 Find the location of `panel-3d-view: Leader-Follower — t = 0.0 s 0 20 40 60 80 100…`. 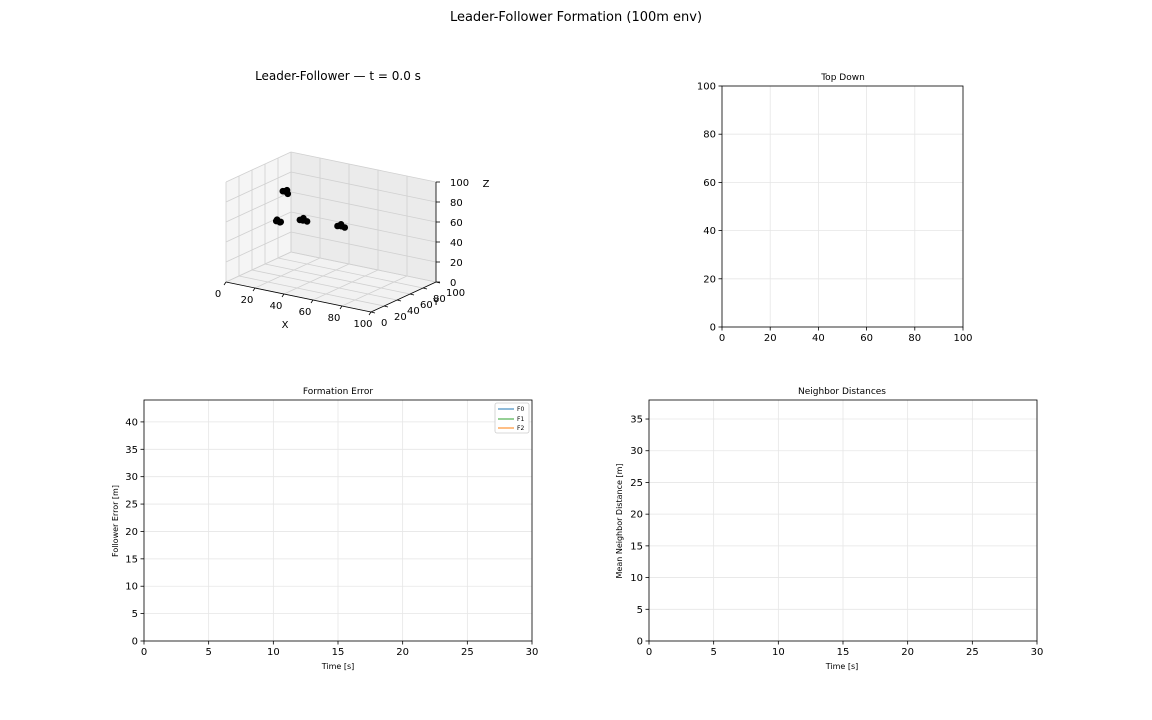

panel-3d-view: Leader-Follower — t = 0.0 s 0 20 40 60 80 100… is located at coordinates (352, 200).